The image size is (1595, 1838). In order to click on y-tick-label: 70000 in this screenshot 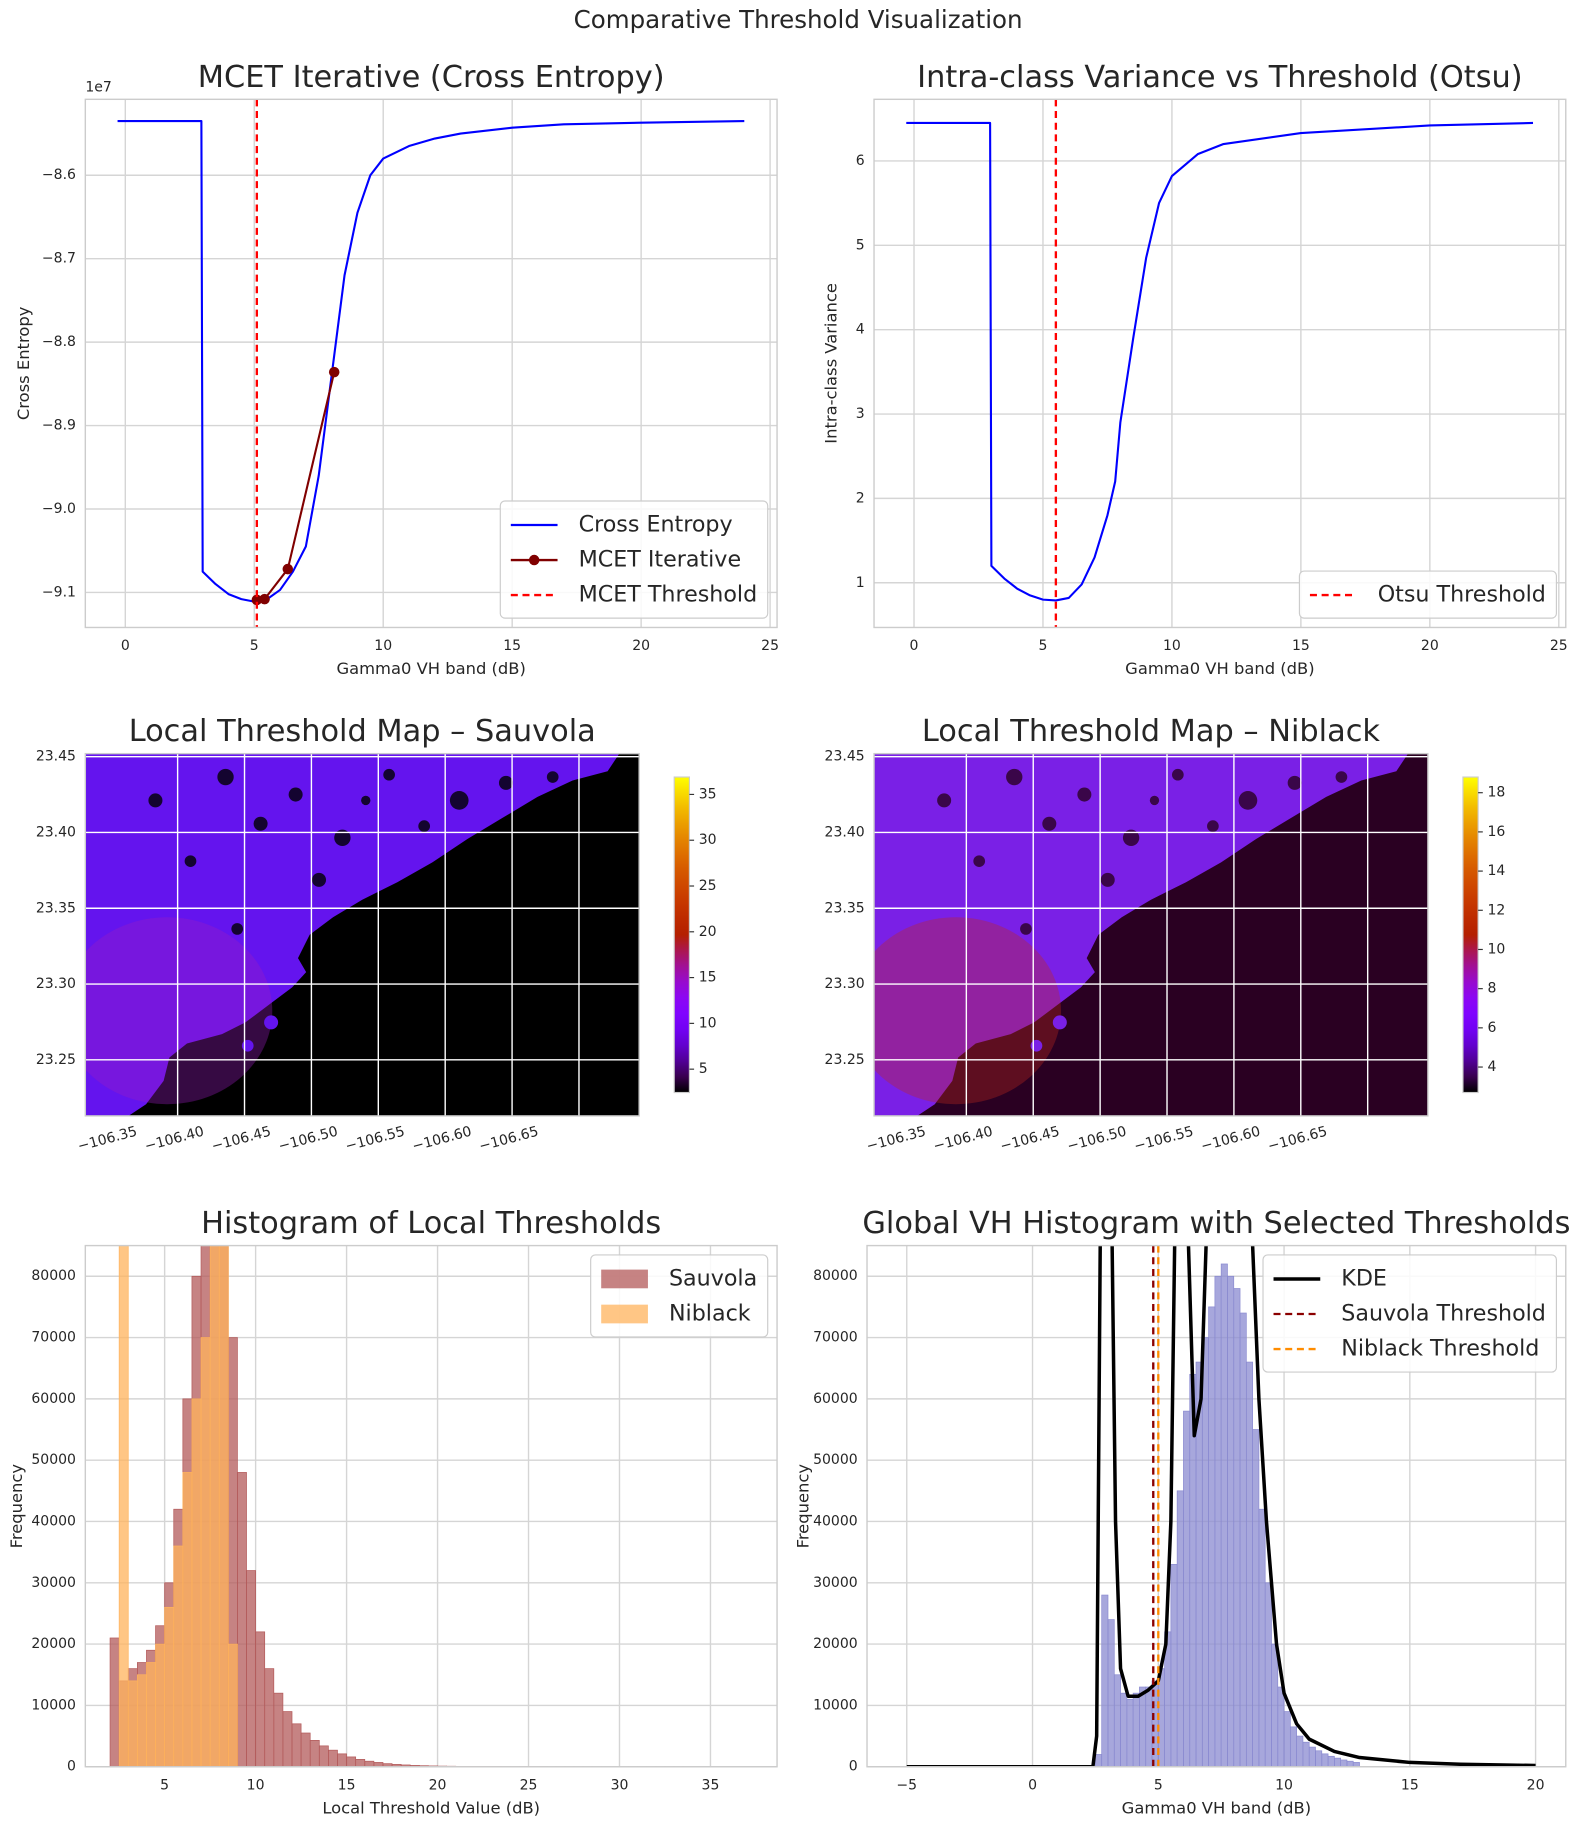, I will do `click(53, 1338)`.